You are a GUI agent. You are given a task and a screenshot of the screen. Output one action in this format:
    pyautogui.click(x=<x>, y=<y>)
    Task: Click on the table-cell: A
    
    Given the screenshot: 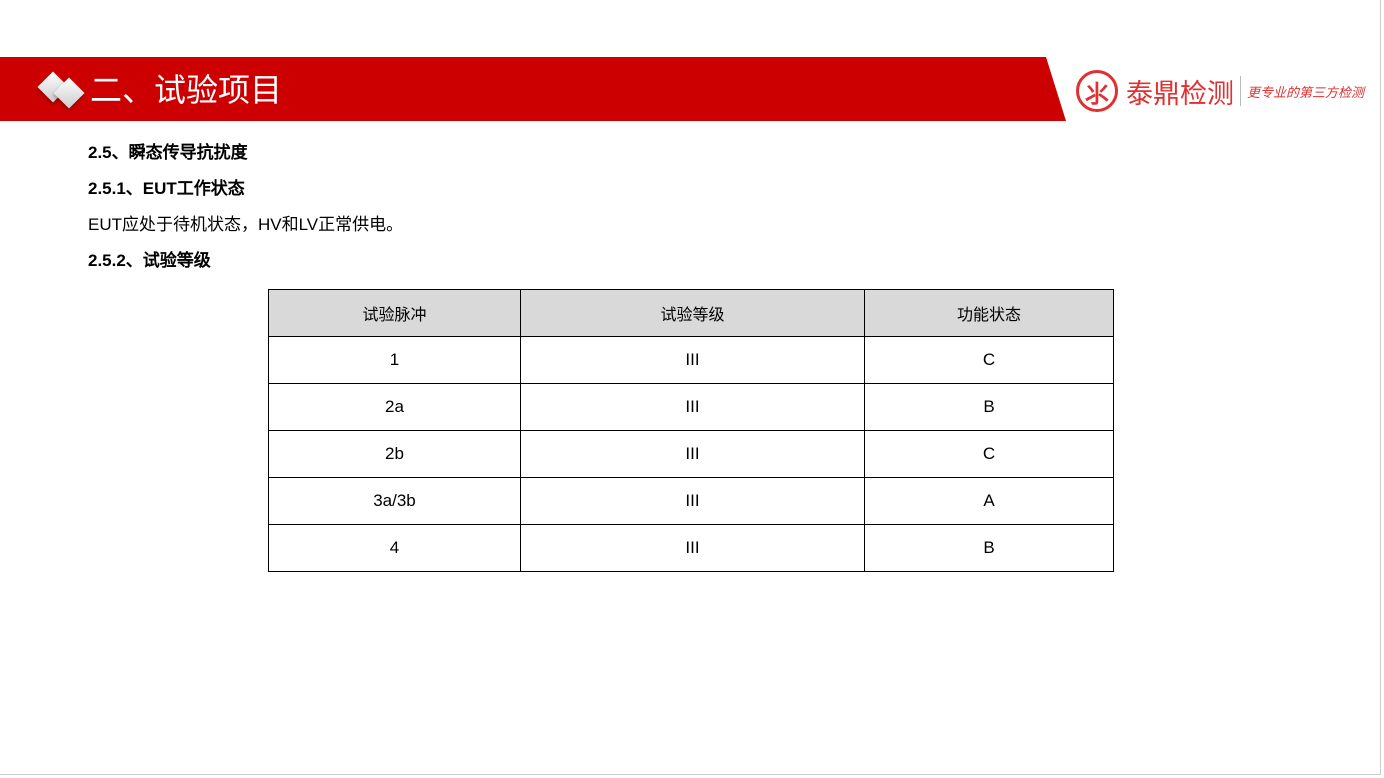 What is the action you would take?
    pyautogui.click(x=989, y=501)
    